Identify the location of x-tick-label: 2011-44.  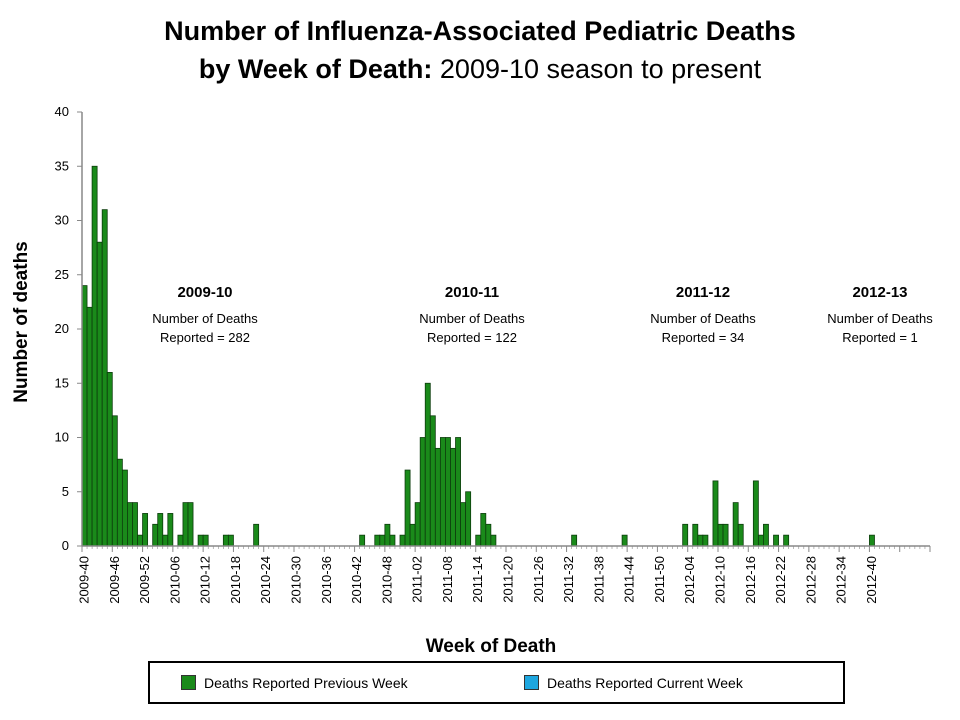
(629, 579).